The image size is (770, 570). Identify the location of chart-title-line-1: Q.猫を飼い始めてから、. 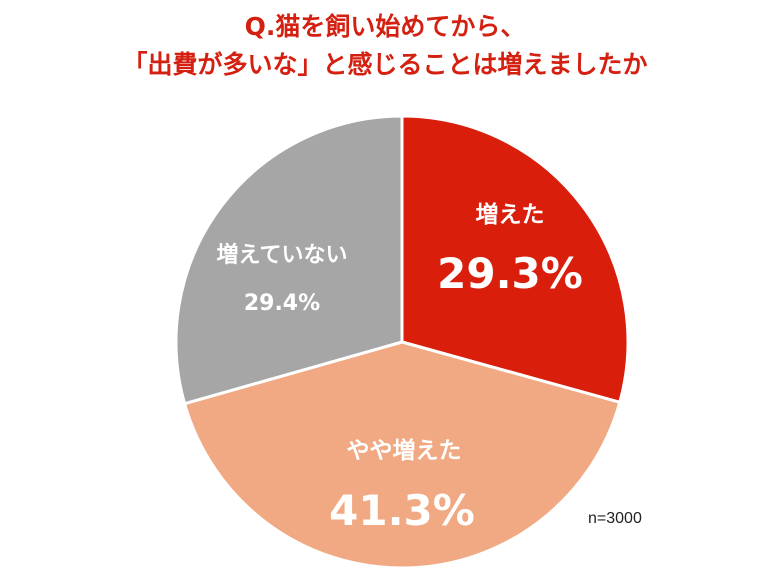
(385, 26).